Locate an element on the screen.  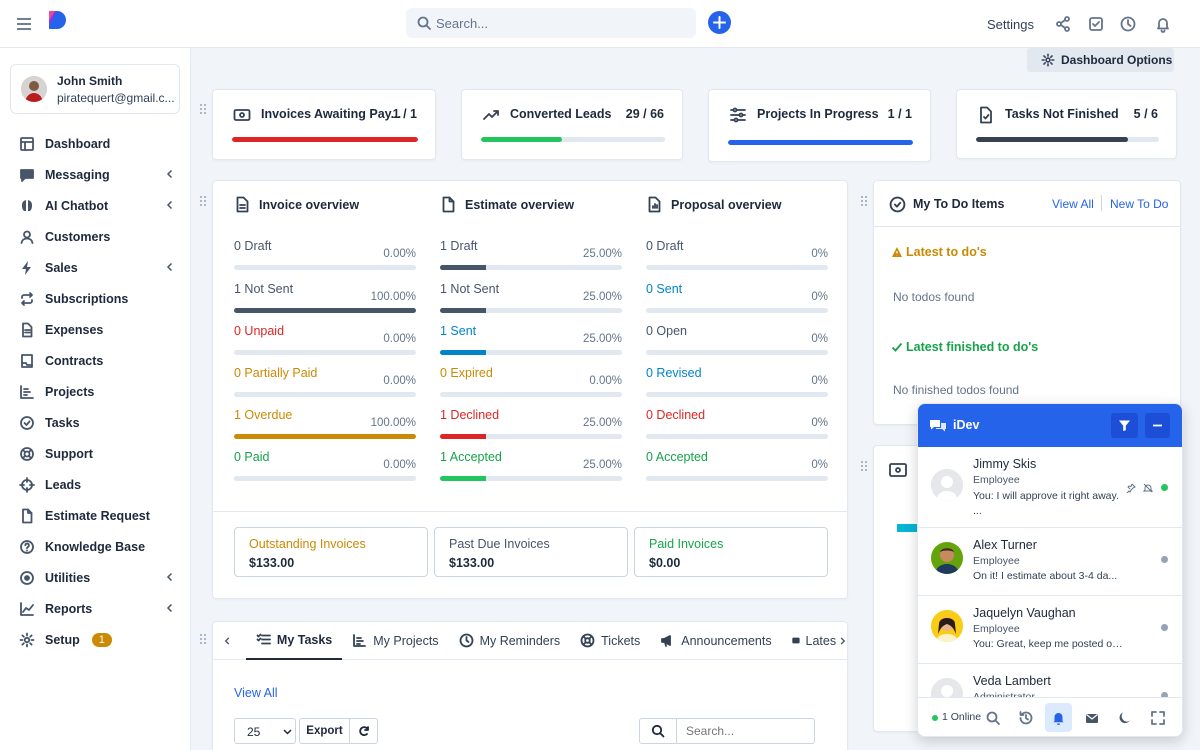
overview-row: 1 Draft 25.00% is located at coordinates (531, 256).